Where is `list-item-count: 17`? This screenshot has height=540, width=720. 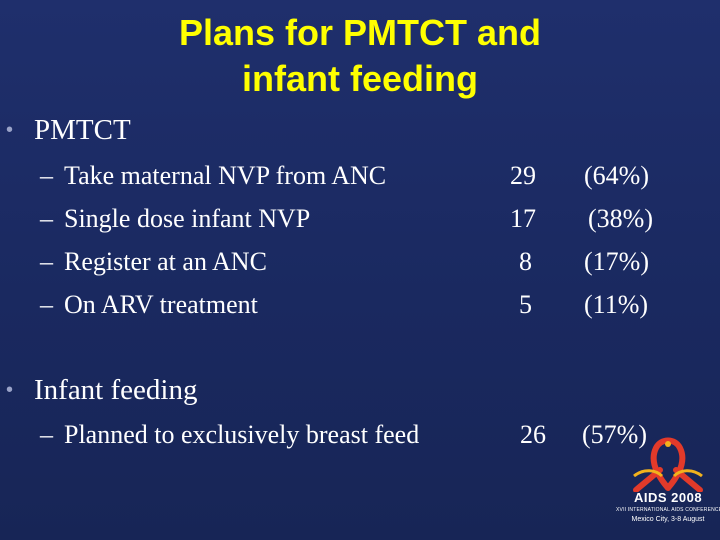
list-item-count: 17 is located at coordinates (523, 218).